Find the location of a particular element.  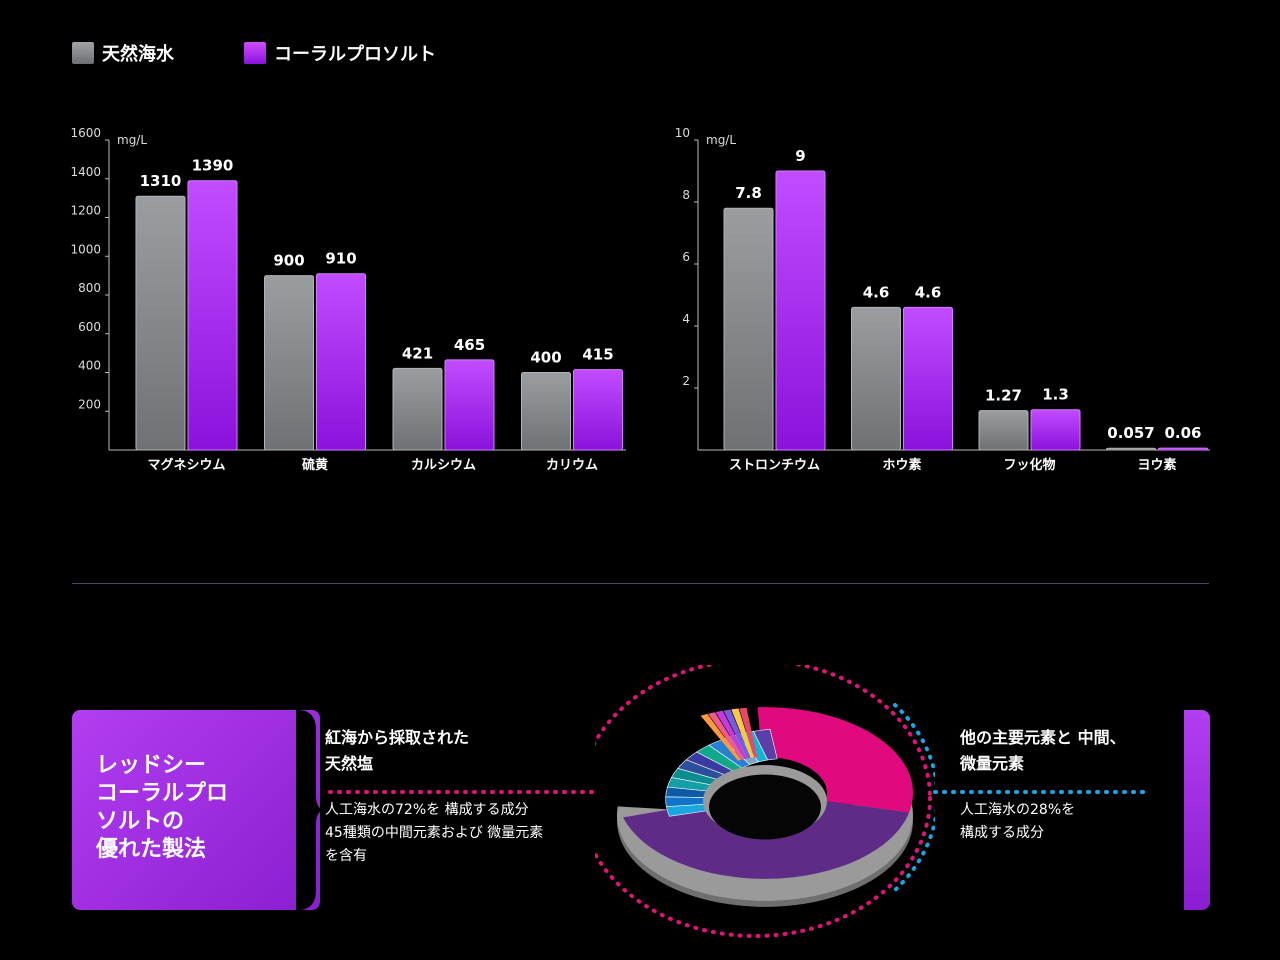

natural-salt-title: 紅海から採取された 天然塩 is located at coordinates (397, 750).